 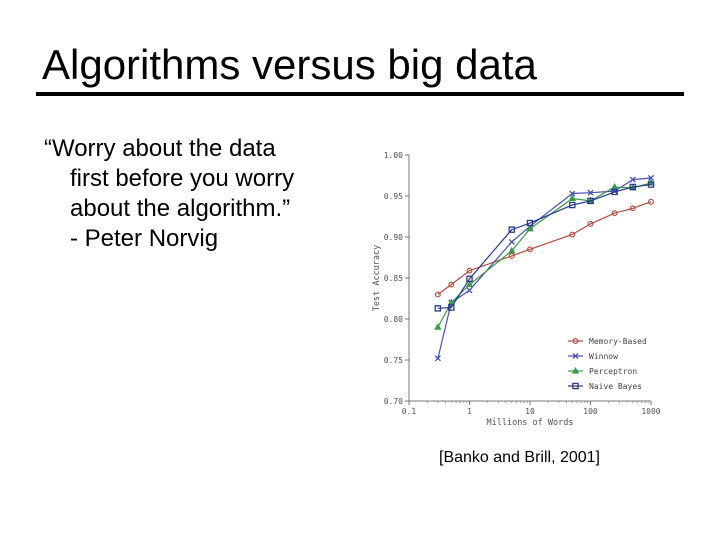 I want to click on series-line-winnow, so click(x=544, y=268).